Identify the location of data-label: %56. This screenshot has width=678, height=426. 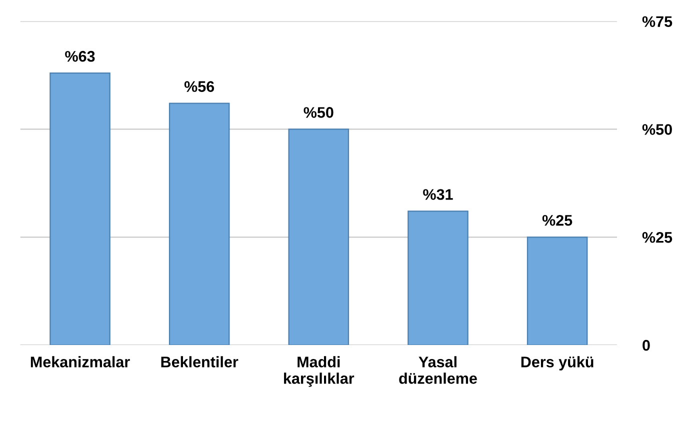
(199, 86).